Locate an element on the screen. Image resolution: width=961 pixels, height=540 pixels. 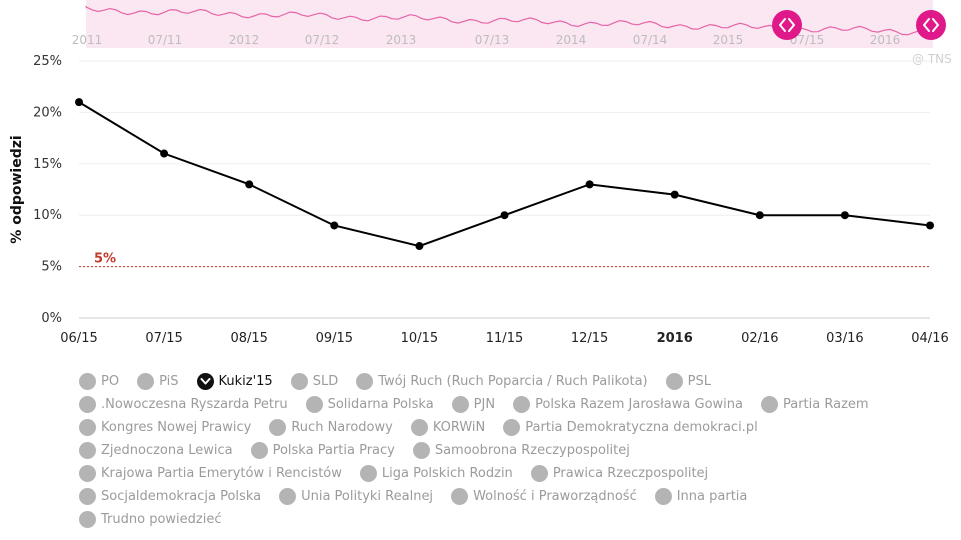
legend-item: Polska Razem Jarosława Gowina is located at coordinates (628, 404).